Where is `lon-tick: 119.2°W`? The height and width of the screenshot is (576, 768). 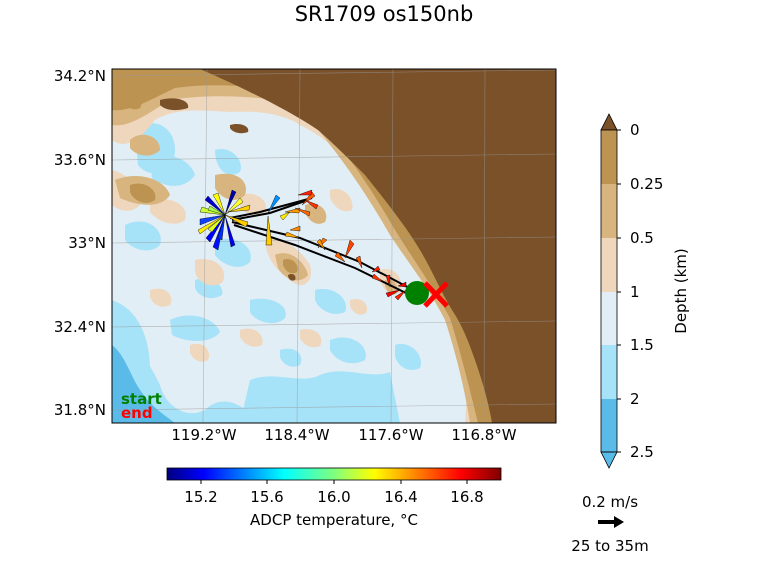 lon-tick: 119.2°W is located at coordinates (203, 435).